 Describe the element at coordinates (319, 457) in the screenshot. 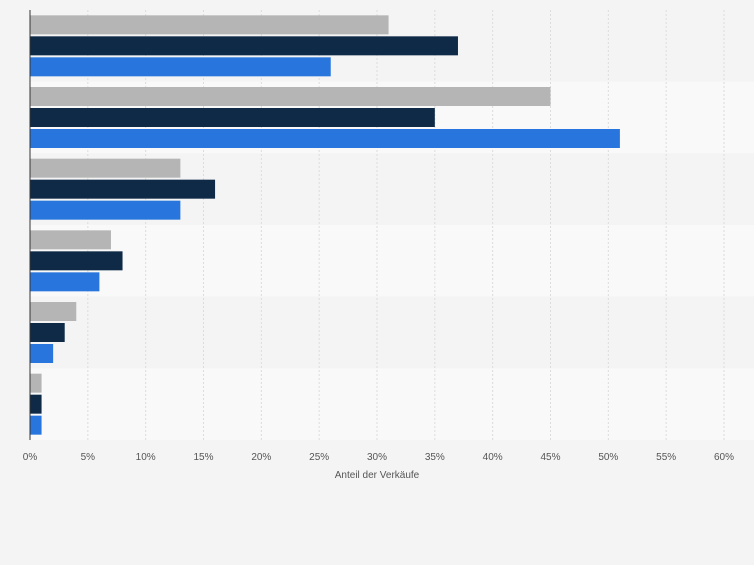

I see `x-tick-label: 25%` at that location.